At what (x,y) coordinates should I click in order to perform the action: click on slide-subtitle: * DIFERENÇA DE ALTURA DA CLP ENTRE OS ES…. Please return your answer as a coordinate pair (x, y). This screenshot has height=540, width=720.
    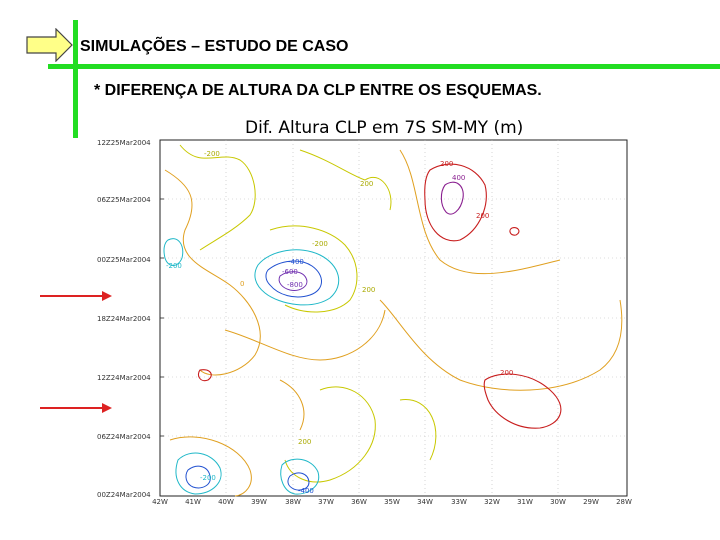
    Looking at the image, I should click on (318, 90).